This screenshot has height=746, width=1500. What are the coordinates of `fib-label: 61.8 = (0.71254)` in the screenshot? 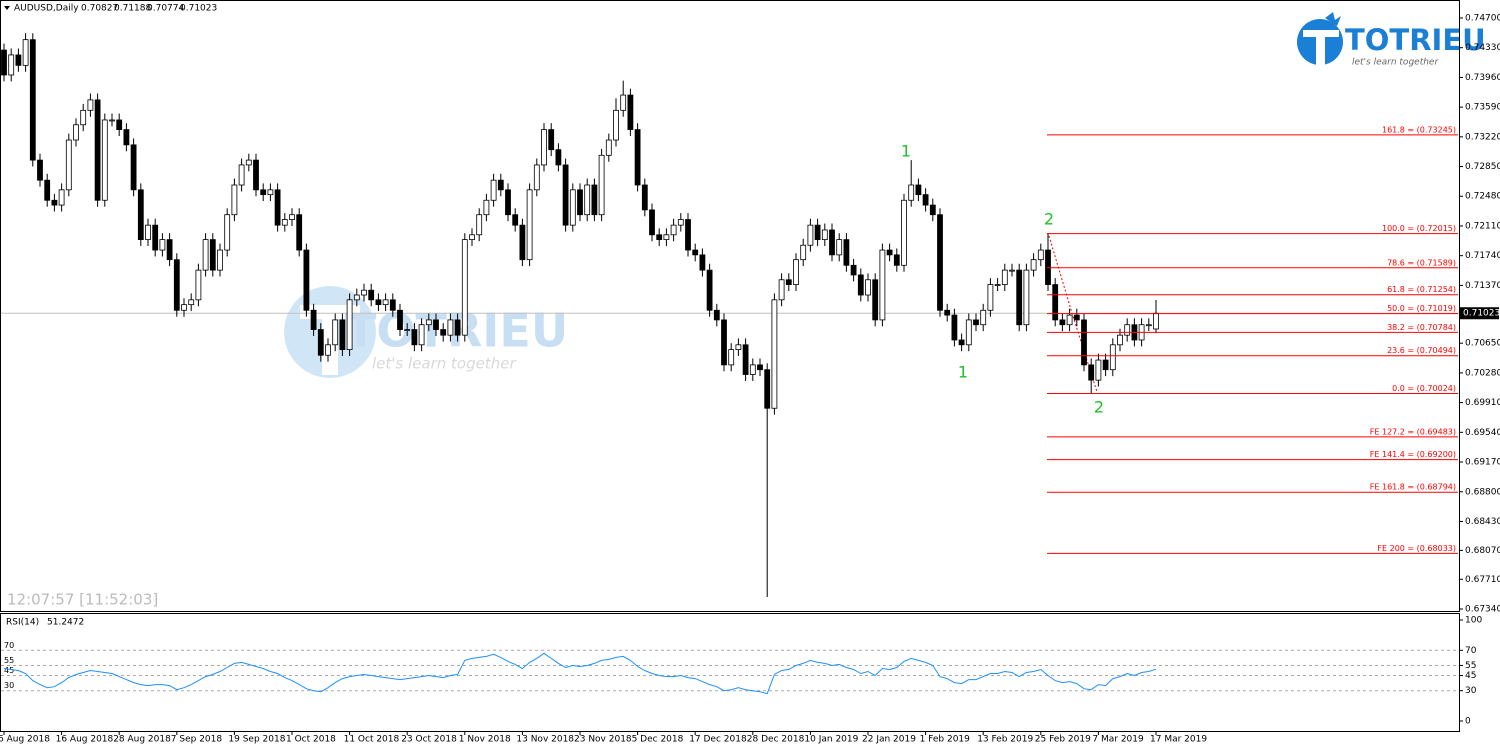 It's located at (1421, 289).